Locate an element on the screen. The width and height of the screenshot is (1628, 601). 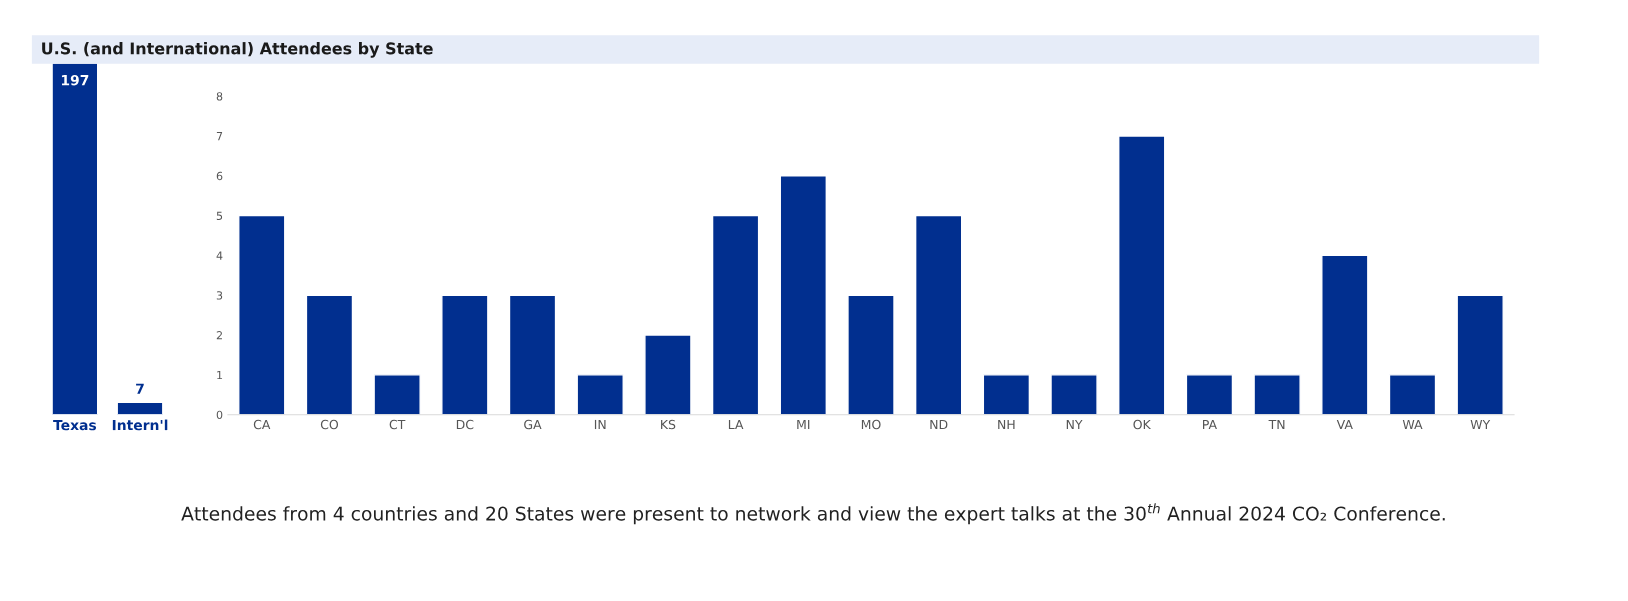
x-tick-label: TN is located at coordinates (1276, 424).